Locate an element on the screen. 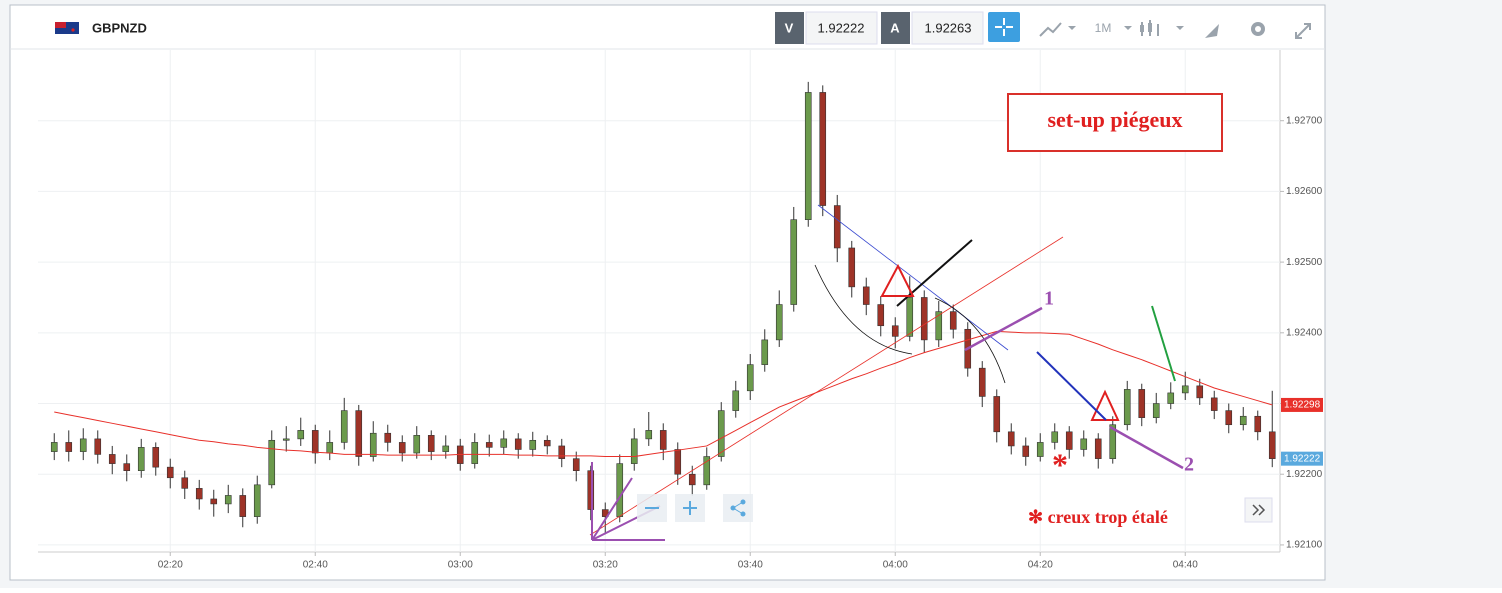  price-tag-label: 1.92298 is located at coordinates (1302, 405).